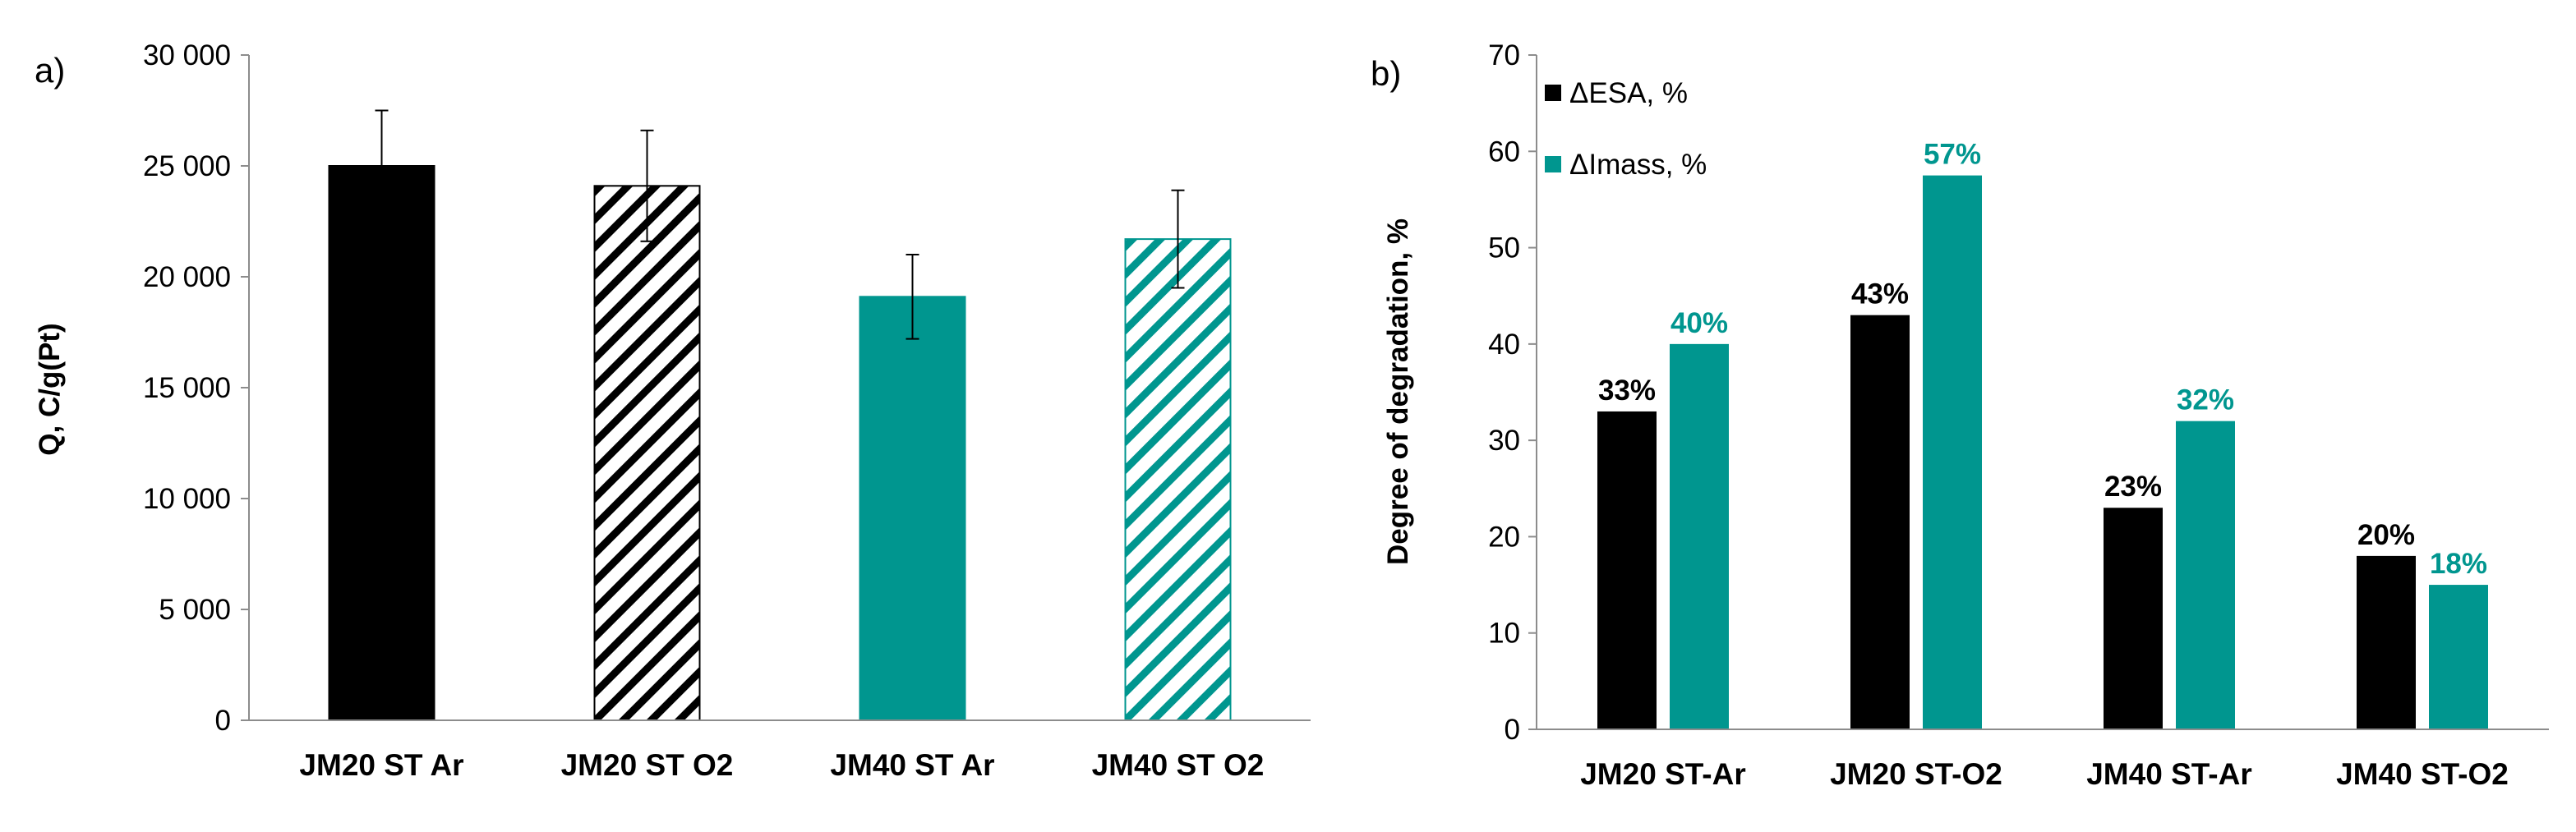 The image size is (2576, 832). Describe the element at coordinates (2386, 535) in the screenshot. I see `panel-b-data-label: 20%` at that location.